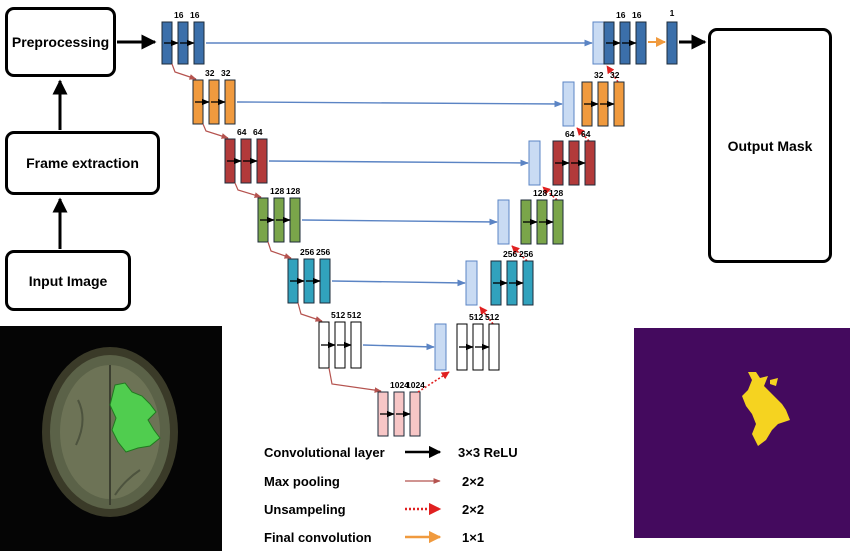 The image size is (851, 551). What do you see at coordinates (318, 537) in the screenshot?
I see `legend-name-4: Final convolution` at bounding box center [318, 537].